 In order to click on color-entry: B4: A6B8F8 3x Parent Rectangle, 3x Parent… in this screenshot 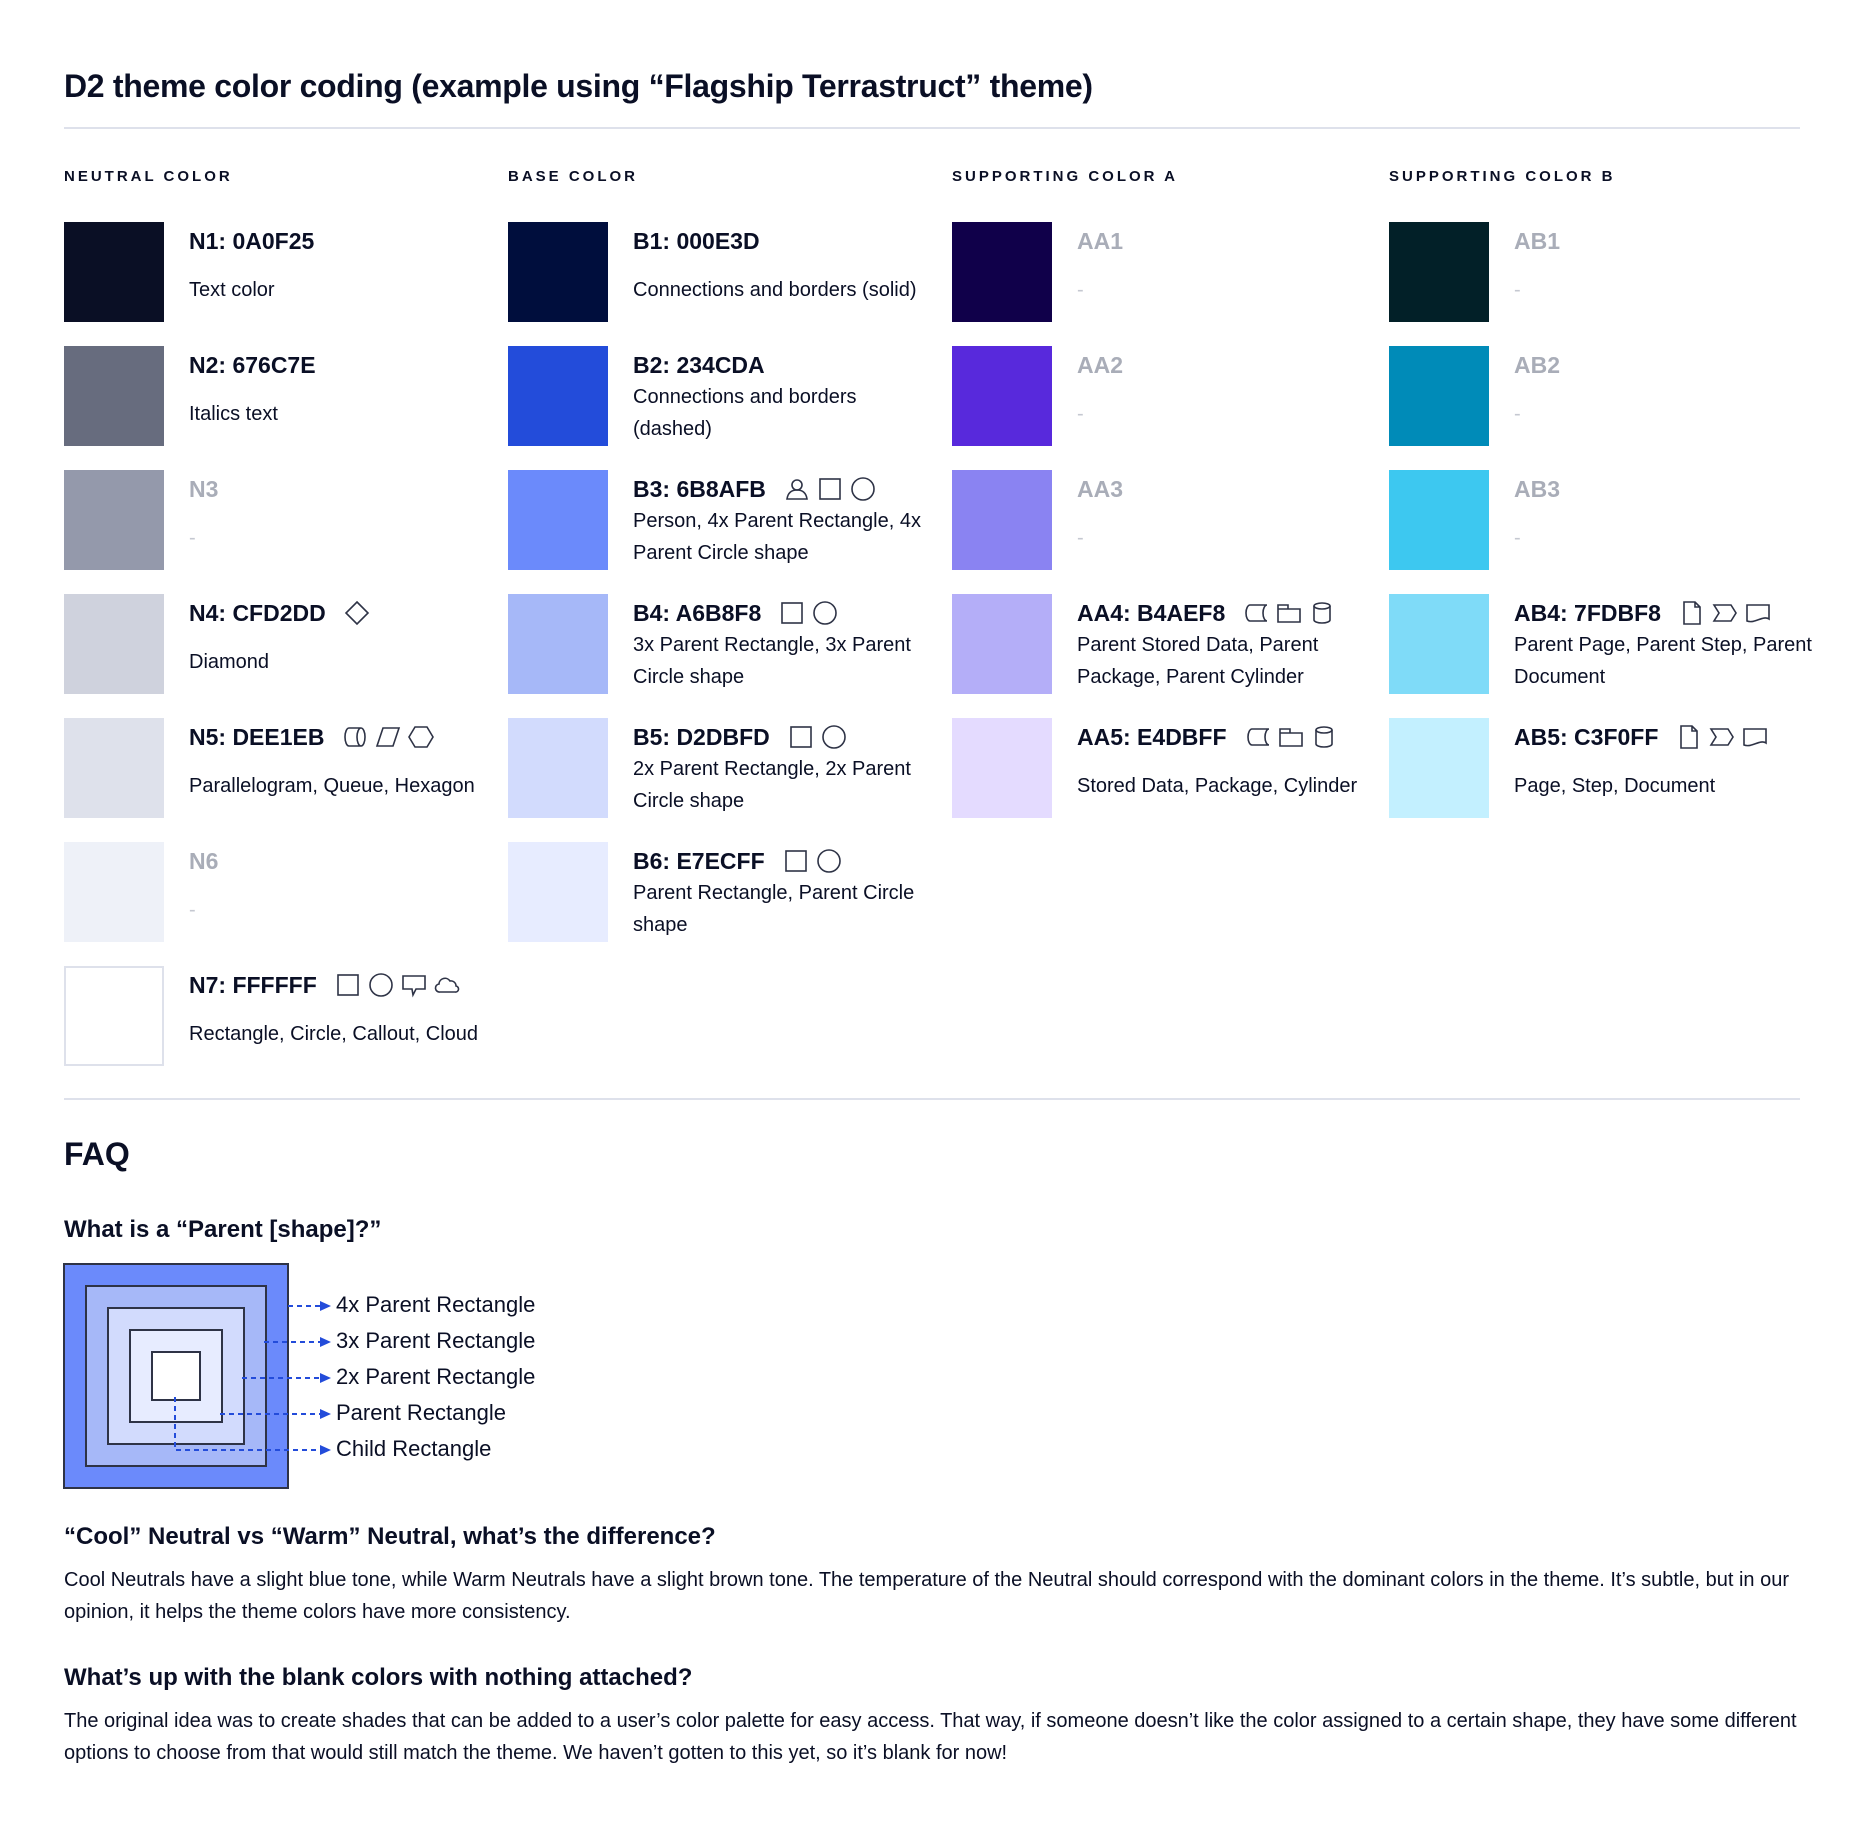, I will do `click(723, 644)`.